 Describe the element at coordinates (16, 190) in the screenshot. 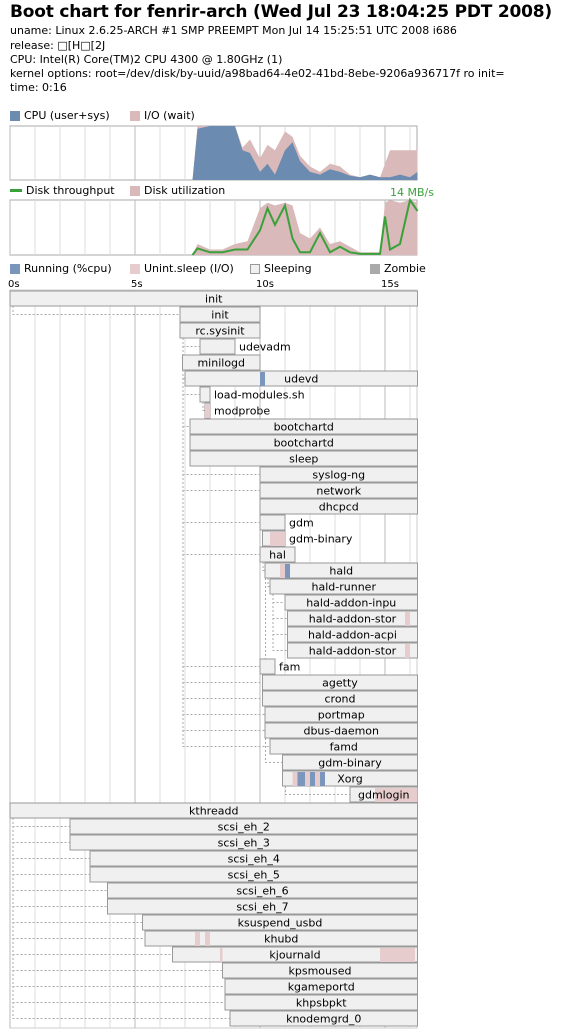

I see `throughput-swatch` at that location.